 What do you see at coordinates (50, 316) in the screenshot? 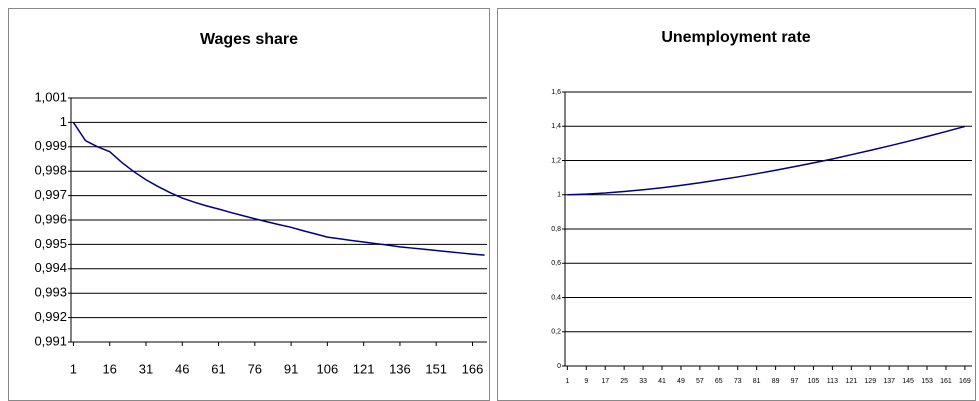
I see `y-tick-label: 0,992` at bounding box center [50, 316].